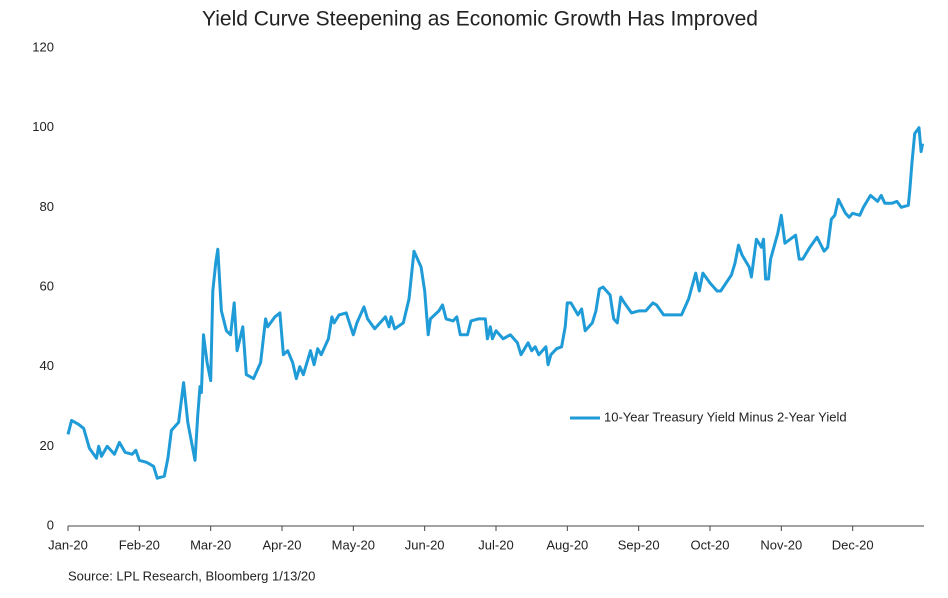  I want to click on y-tick-label: 0, so click(50, 524).